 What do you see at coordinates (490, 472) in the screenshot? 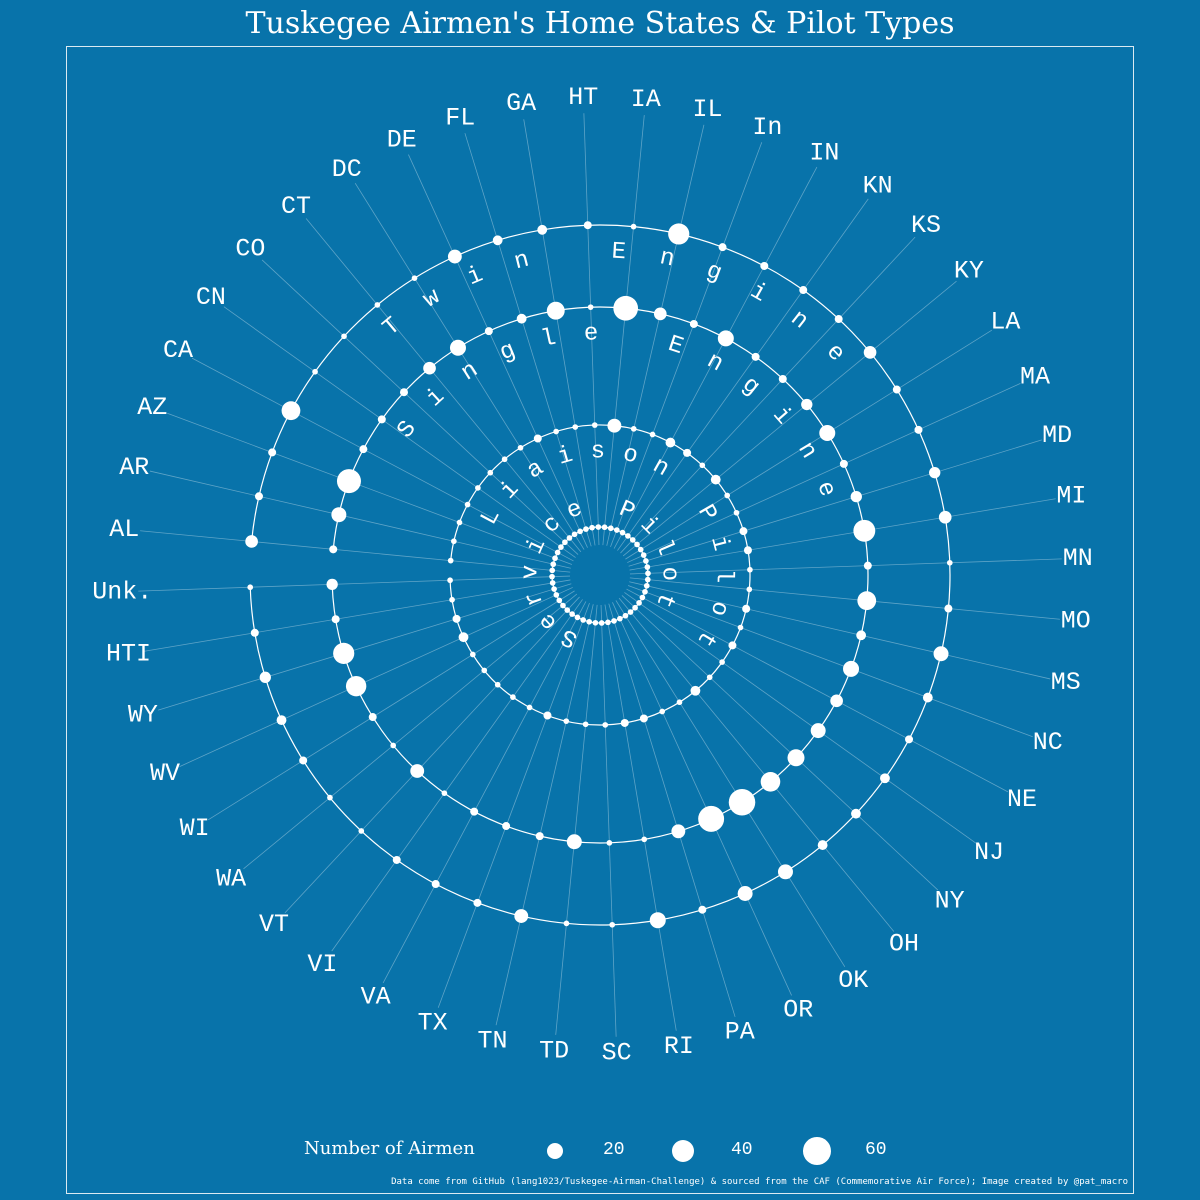
I see `bubble-CO` at bounding box center [490, 472].